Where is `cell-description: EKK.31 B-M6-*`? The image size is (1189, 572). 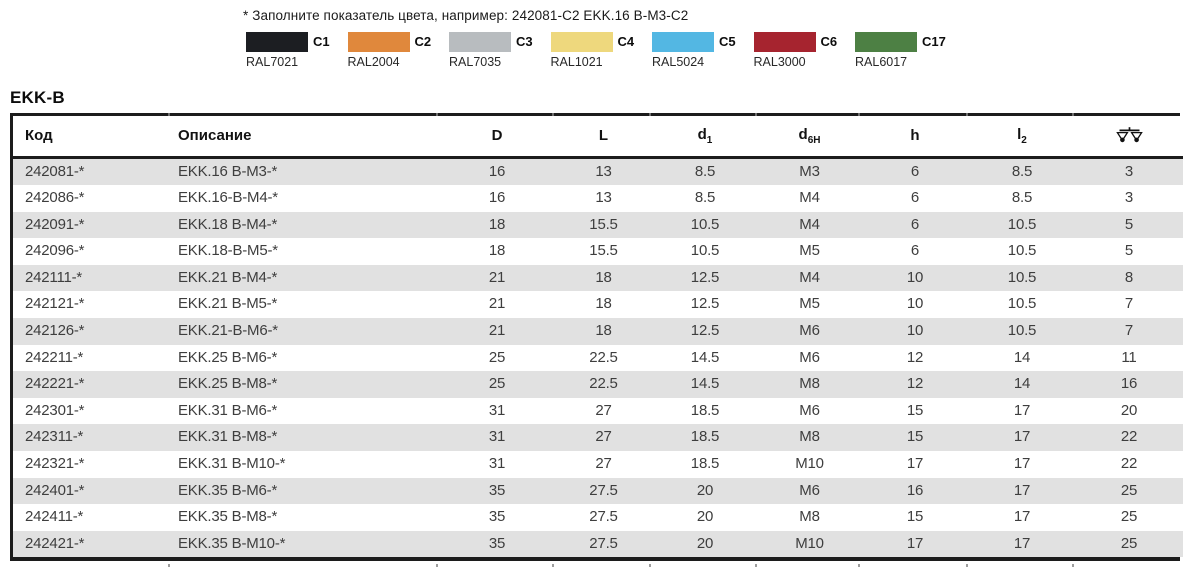
cell-description: EKK.31 B-M6-* is located at coordinates (228, 410).